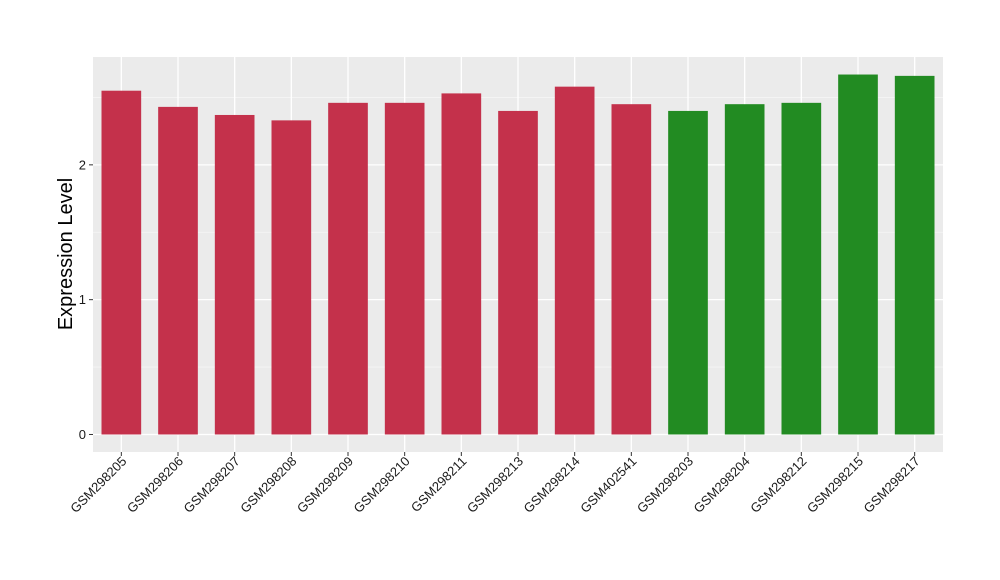 The image size is (1000, 580). What do you see at coordinates (778, 485) in the screenshot?
I see `x-tick-label: GSM298212` at bounding box center [778, 485].